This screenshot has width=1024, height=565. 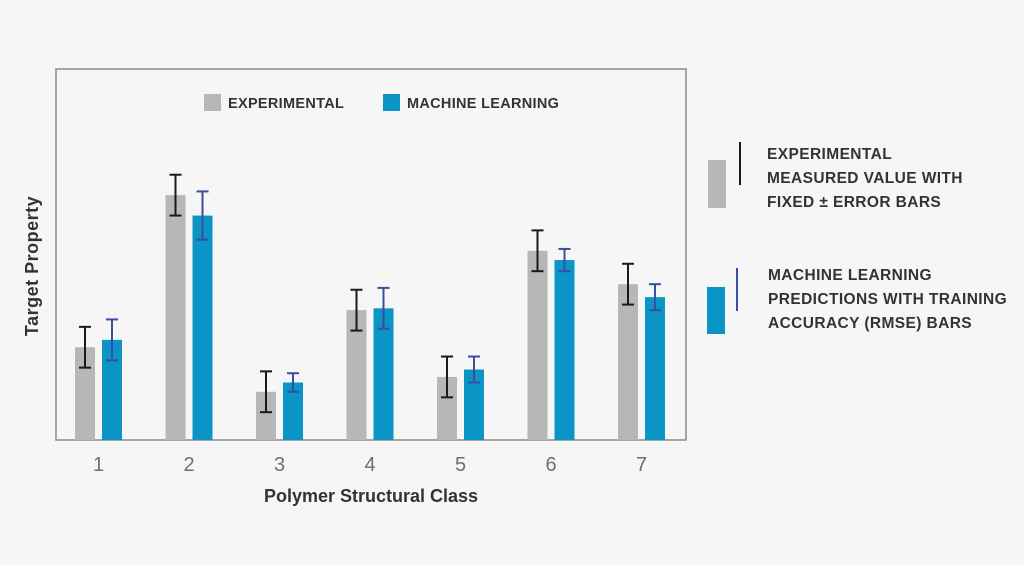 I want to click on experimental-swatch, so click(x=717, y=184).